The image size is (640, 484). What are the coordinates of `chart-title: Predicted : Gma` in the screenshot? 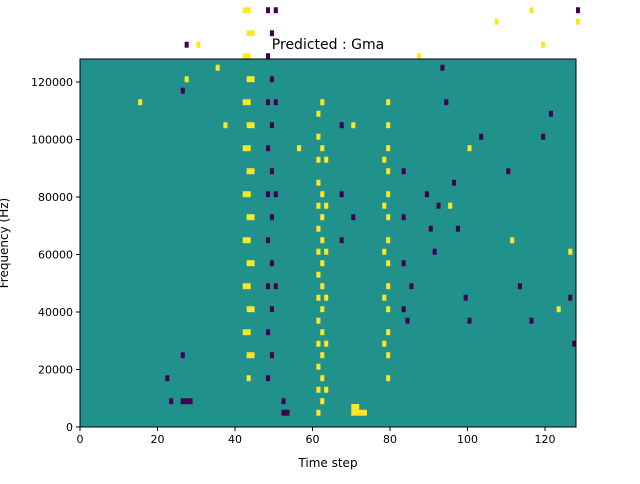 It's located at (328, 45).